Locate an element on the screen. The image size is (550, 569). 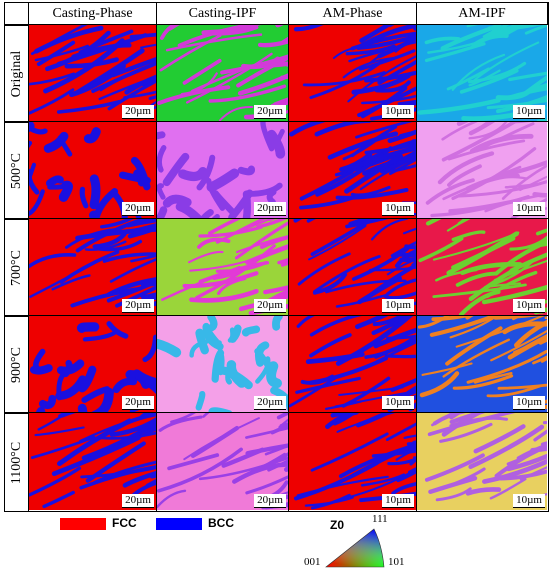
micrograph-am-phase-row3: 10µm is located at coordinates (352, 267).